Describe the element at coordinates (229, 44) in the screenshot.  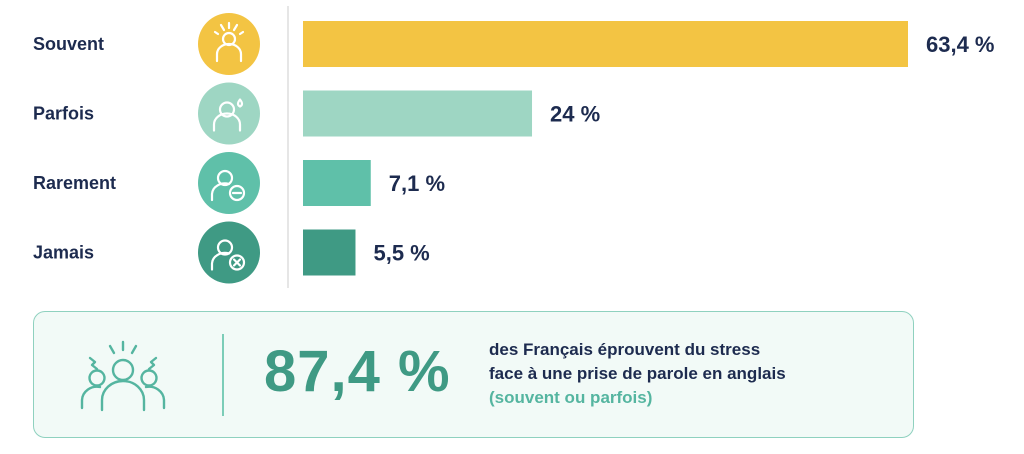
I see `stressed-person-icon` at that location.